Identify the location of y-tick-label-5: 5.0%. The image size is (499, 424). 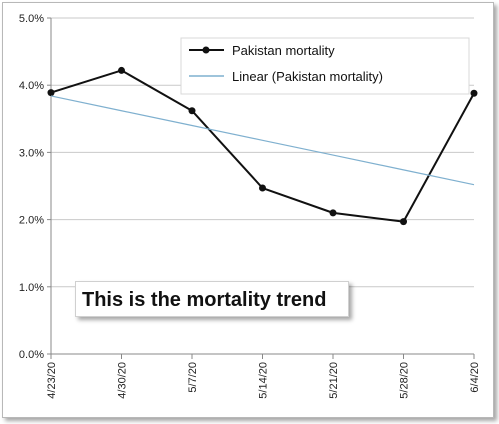
(31, 19).